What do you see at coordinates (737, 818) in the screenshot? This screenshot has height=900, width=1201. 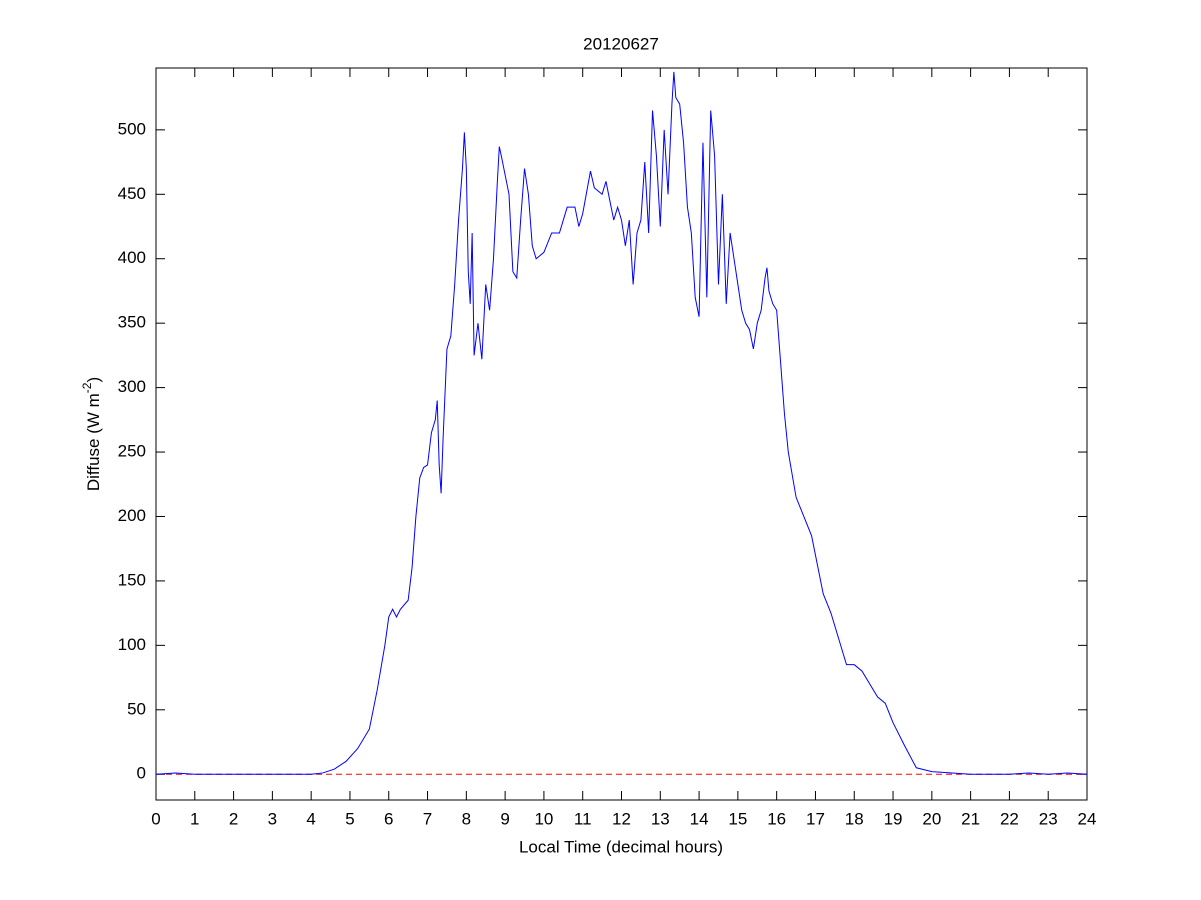 I see `x-tick-label: 15` at bounding box center [737, 818].